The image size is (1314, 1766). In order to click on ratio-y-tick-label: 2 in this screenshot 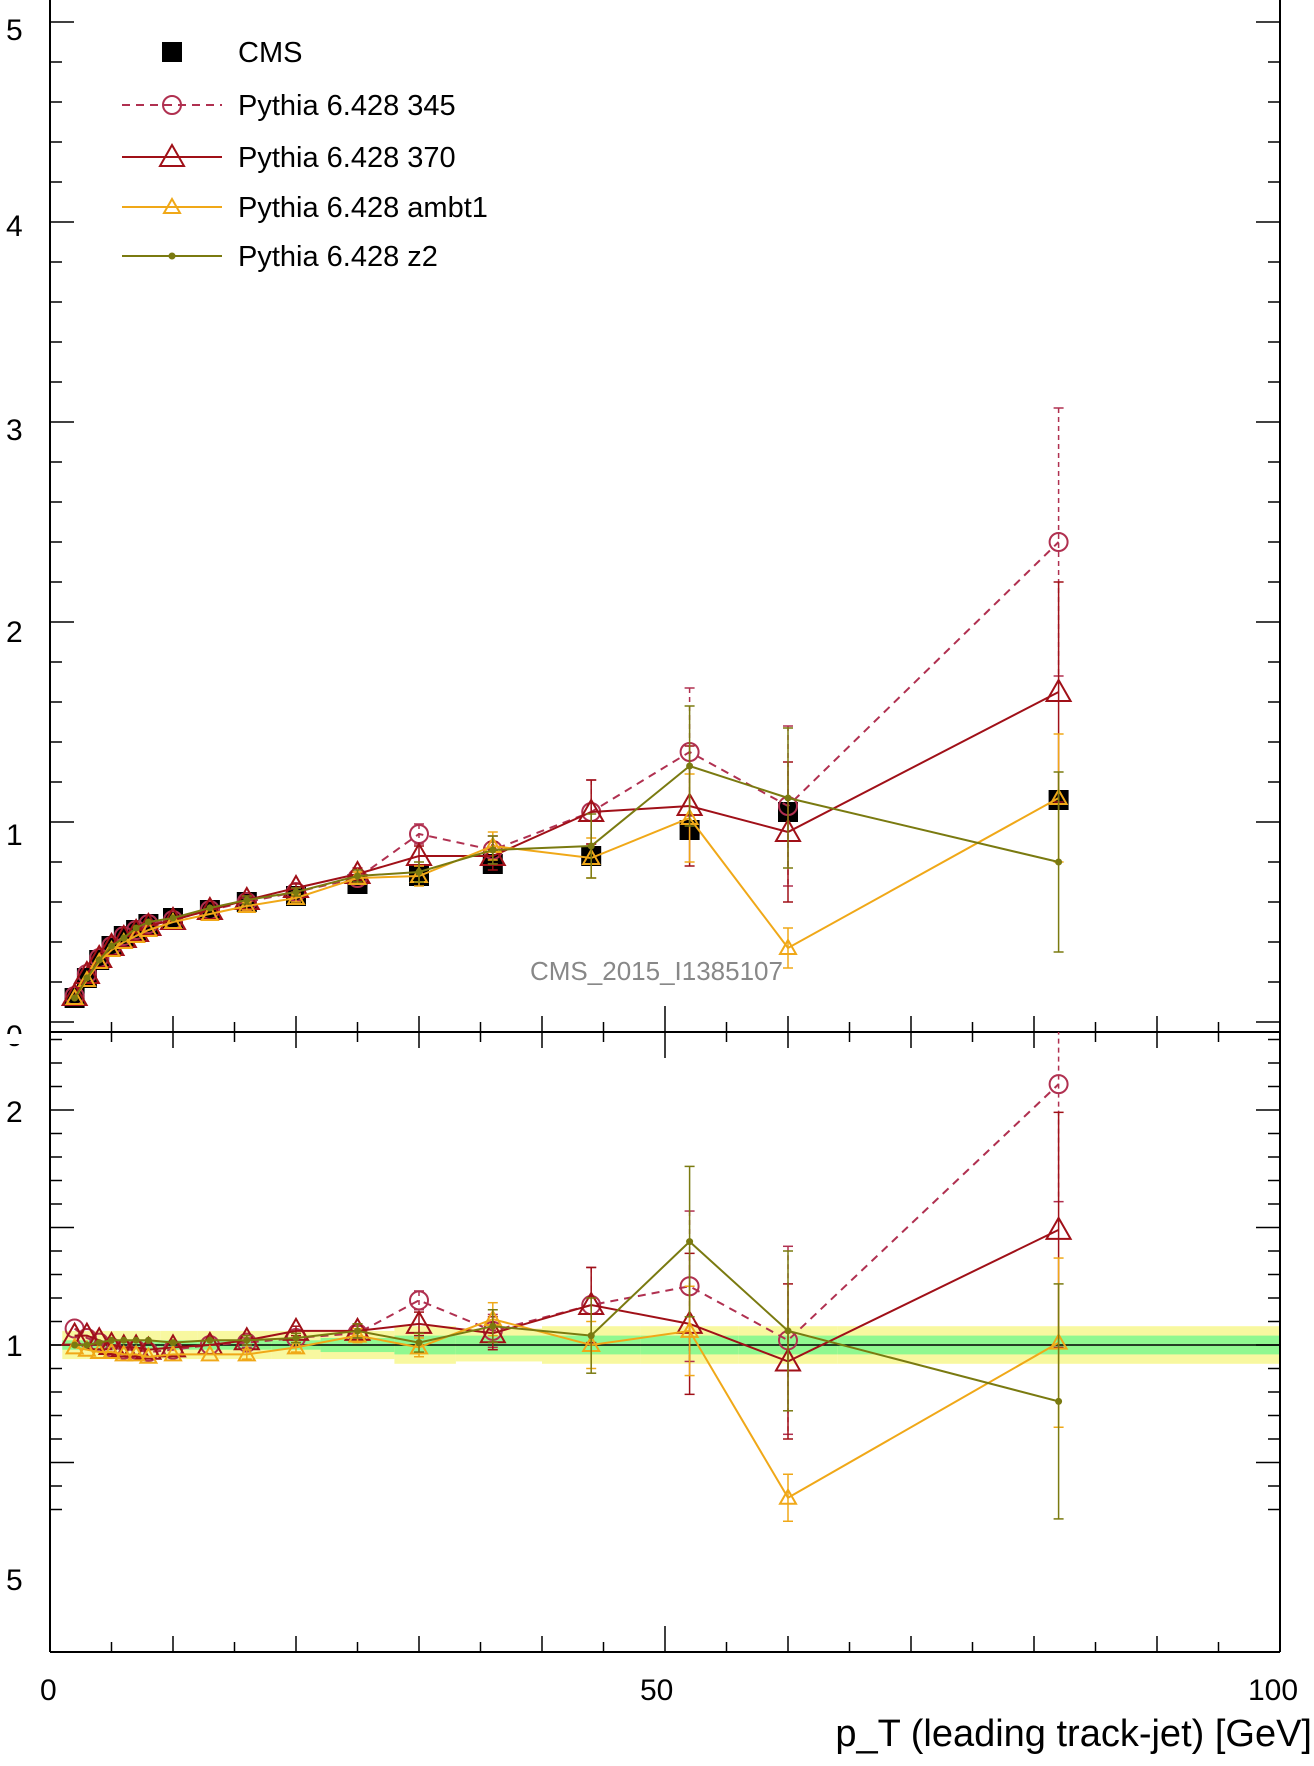, I will do `click(14, 1112)`.